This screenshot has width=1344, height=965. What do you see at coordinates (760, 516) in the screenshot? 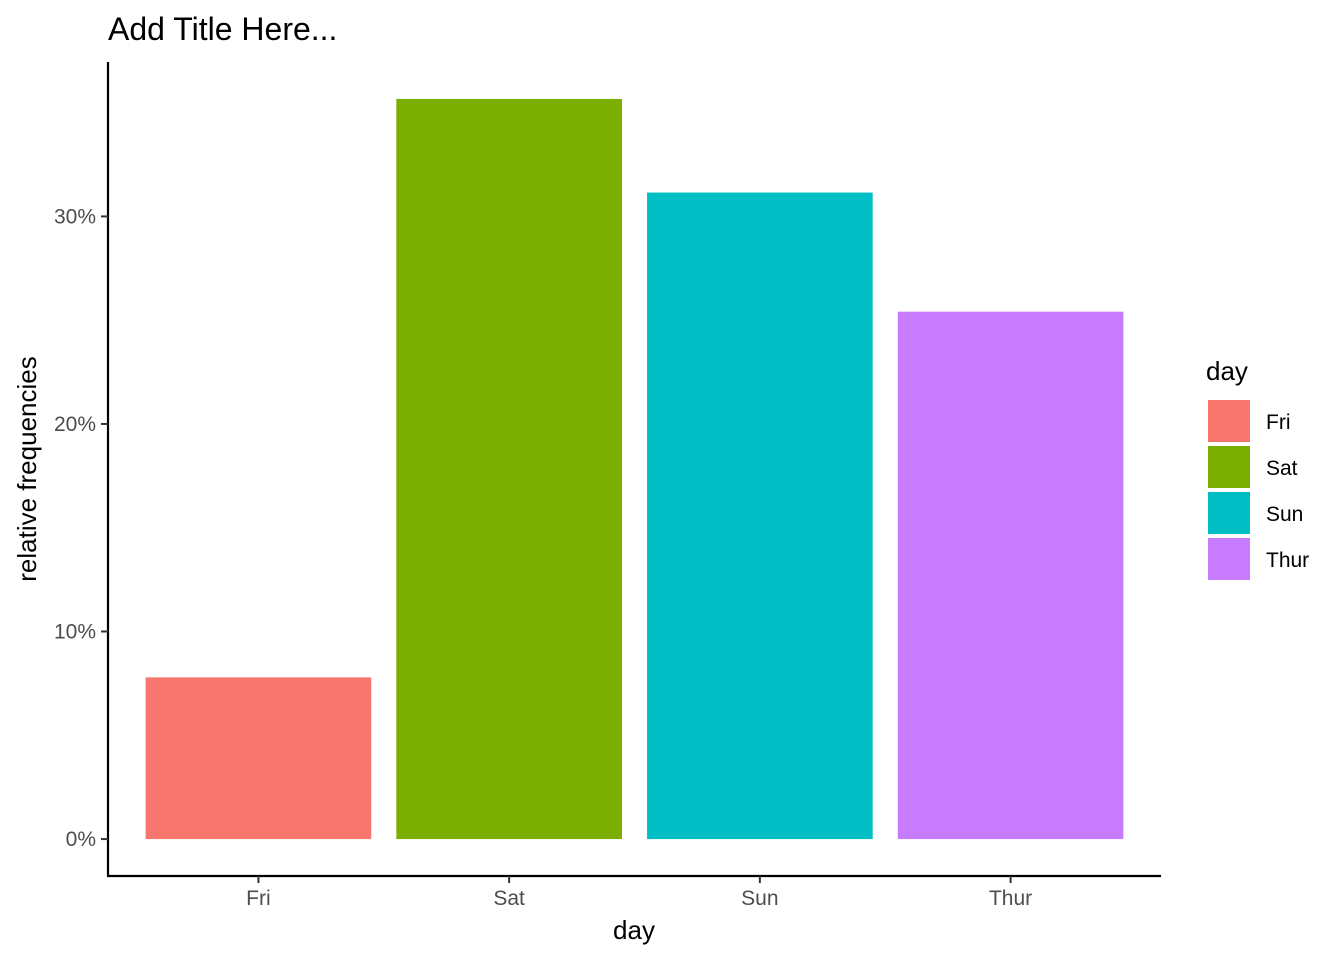
I see `bar-sun` at bounding box center [760, 516].